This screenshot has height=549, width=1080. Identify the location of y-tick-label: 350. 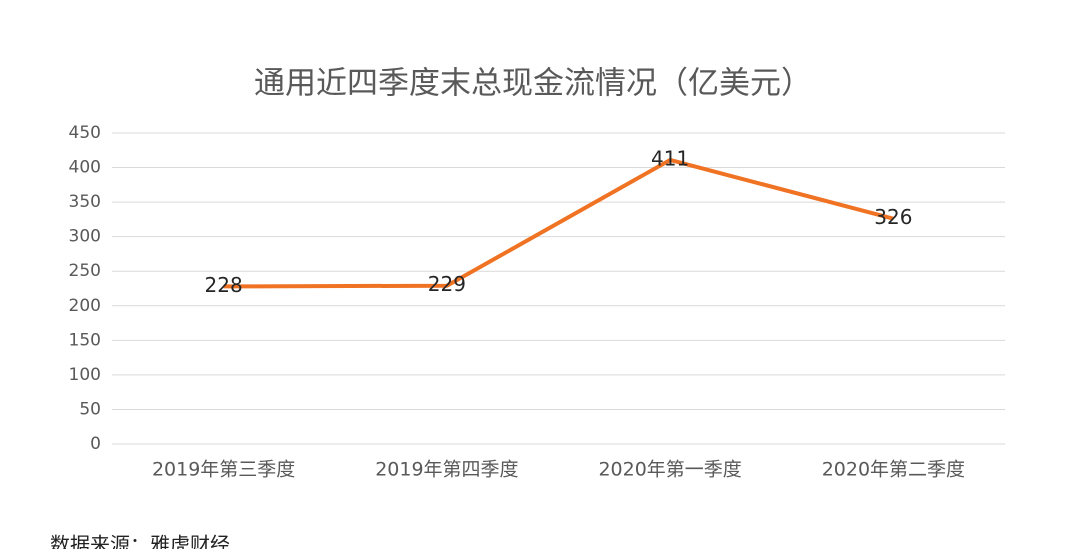
(85, 202).